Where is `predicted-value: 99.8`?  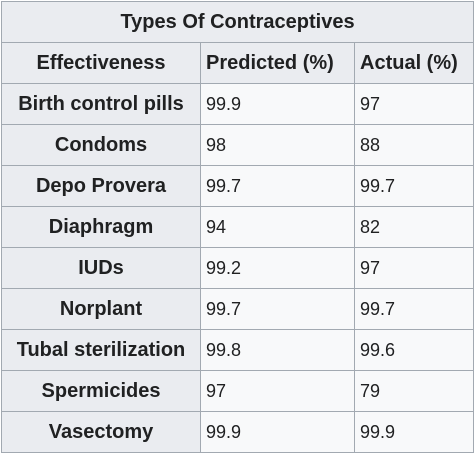
predicted-value: 99.8 is located at coordinates (277, 350).